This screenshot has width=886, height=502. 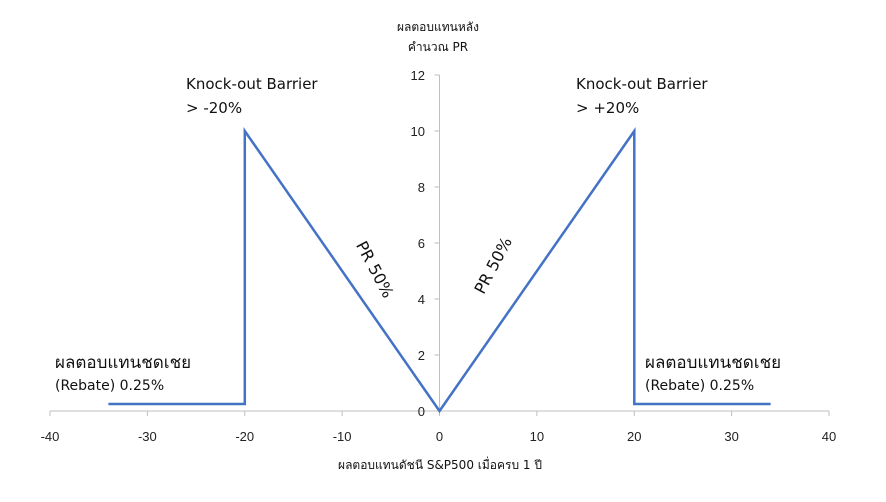 I want to click on y-tick-label: 12, so click(x=418, y=75).